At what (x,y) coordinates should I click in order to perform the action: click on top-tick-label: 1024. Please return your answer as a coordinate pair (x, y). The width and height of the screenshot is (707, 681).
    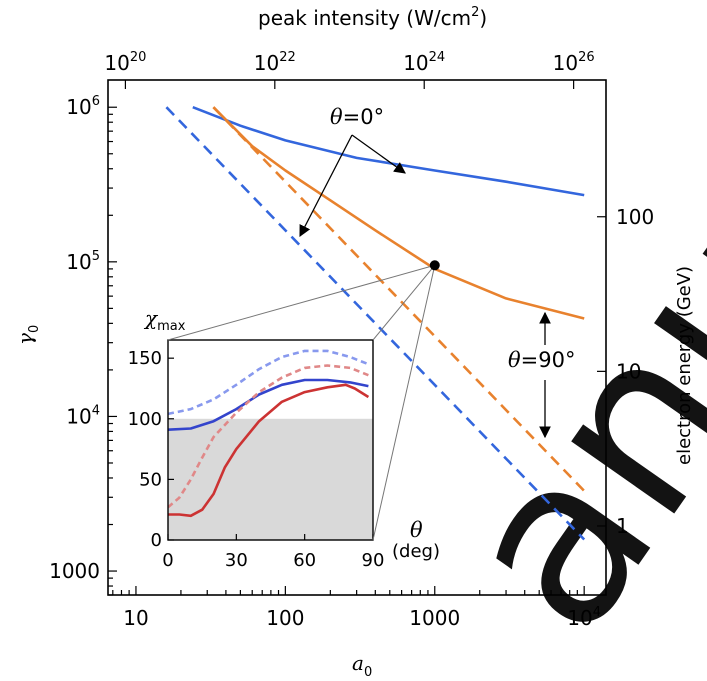
    Looking at the image, I should click on (424, 62).